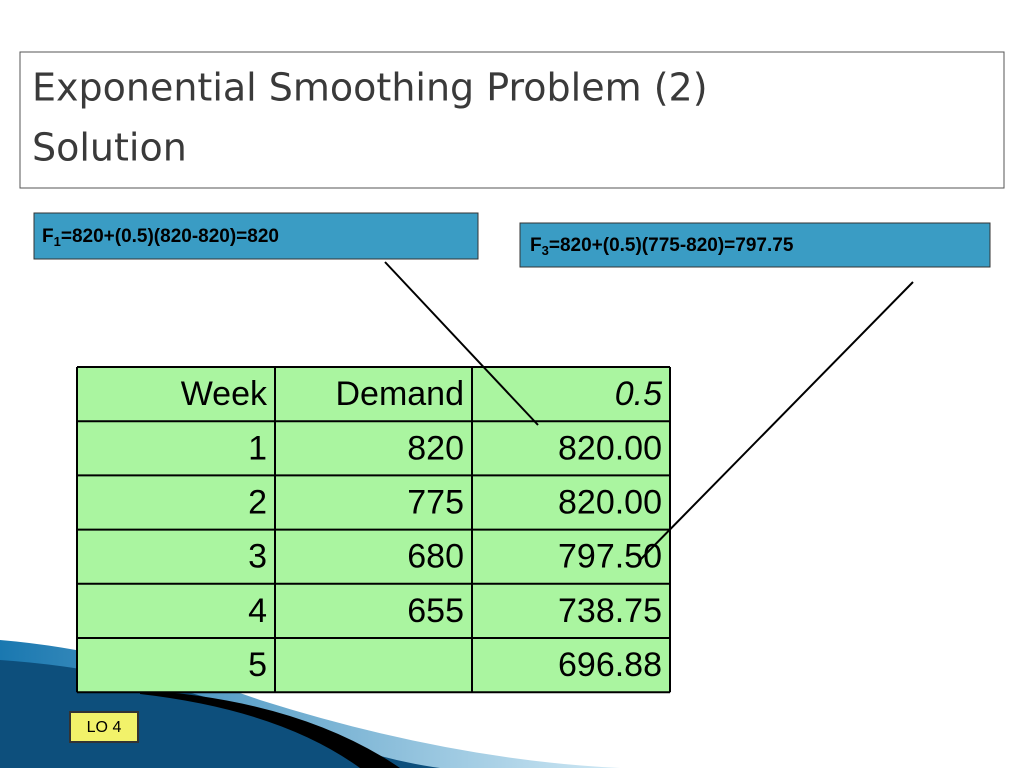 The height and width of the screenshot is (768, 1024). Describe the element at coordinates (435, 611) in the screenshot. I see `cell: 655` at that location.